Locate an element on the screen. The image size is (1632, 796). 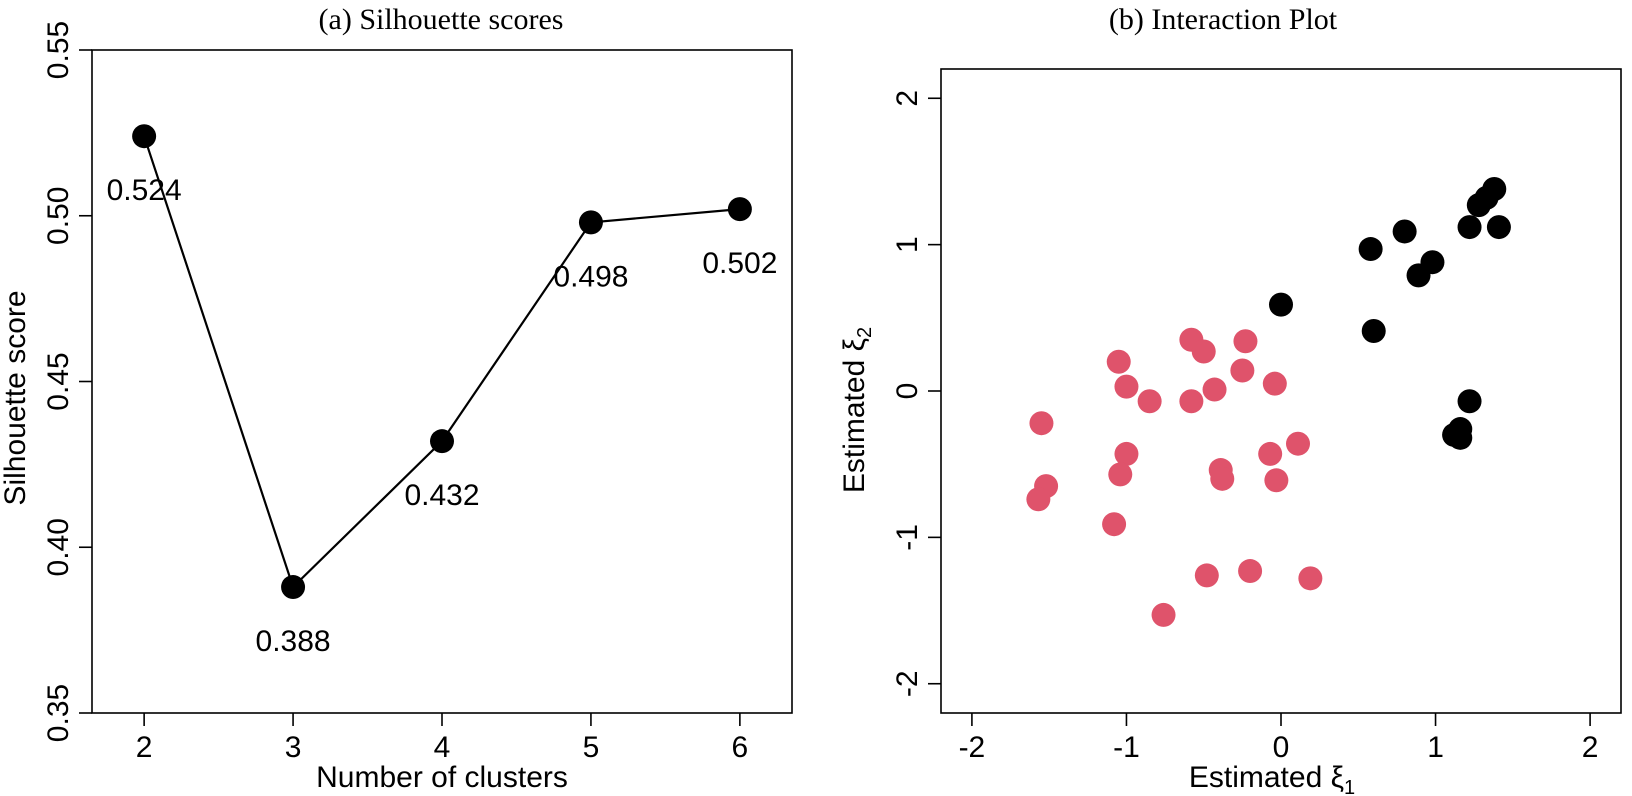
interaction-y-tick-label: 0 is located at coordinates (907, 391).